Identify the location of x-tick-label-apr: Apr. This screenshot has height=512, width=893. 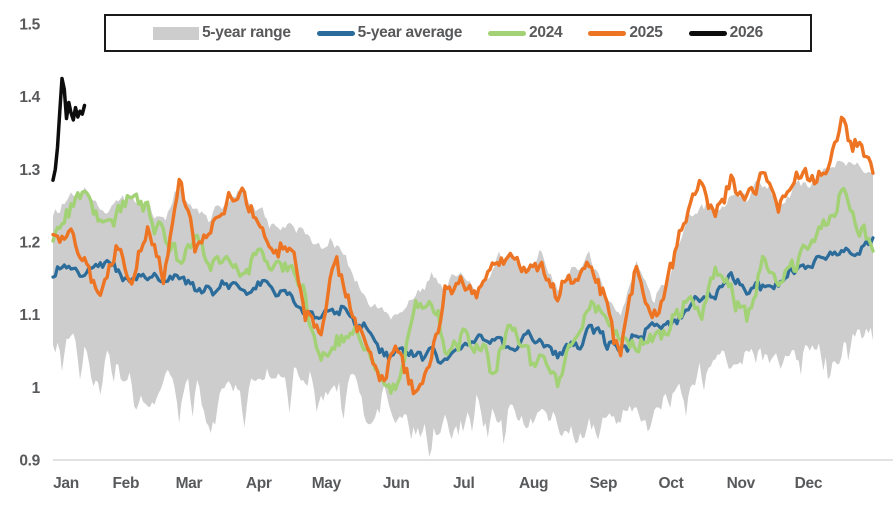
(259, 483).